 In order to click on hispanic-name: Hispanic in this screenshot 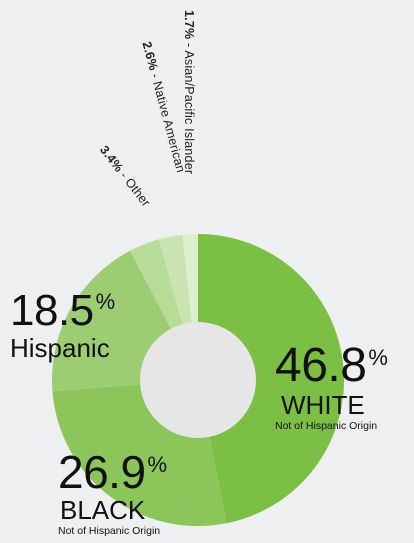, I will do `click(60, 348)`.